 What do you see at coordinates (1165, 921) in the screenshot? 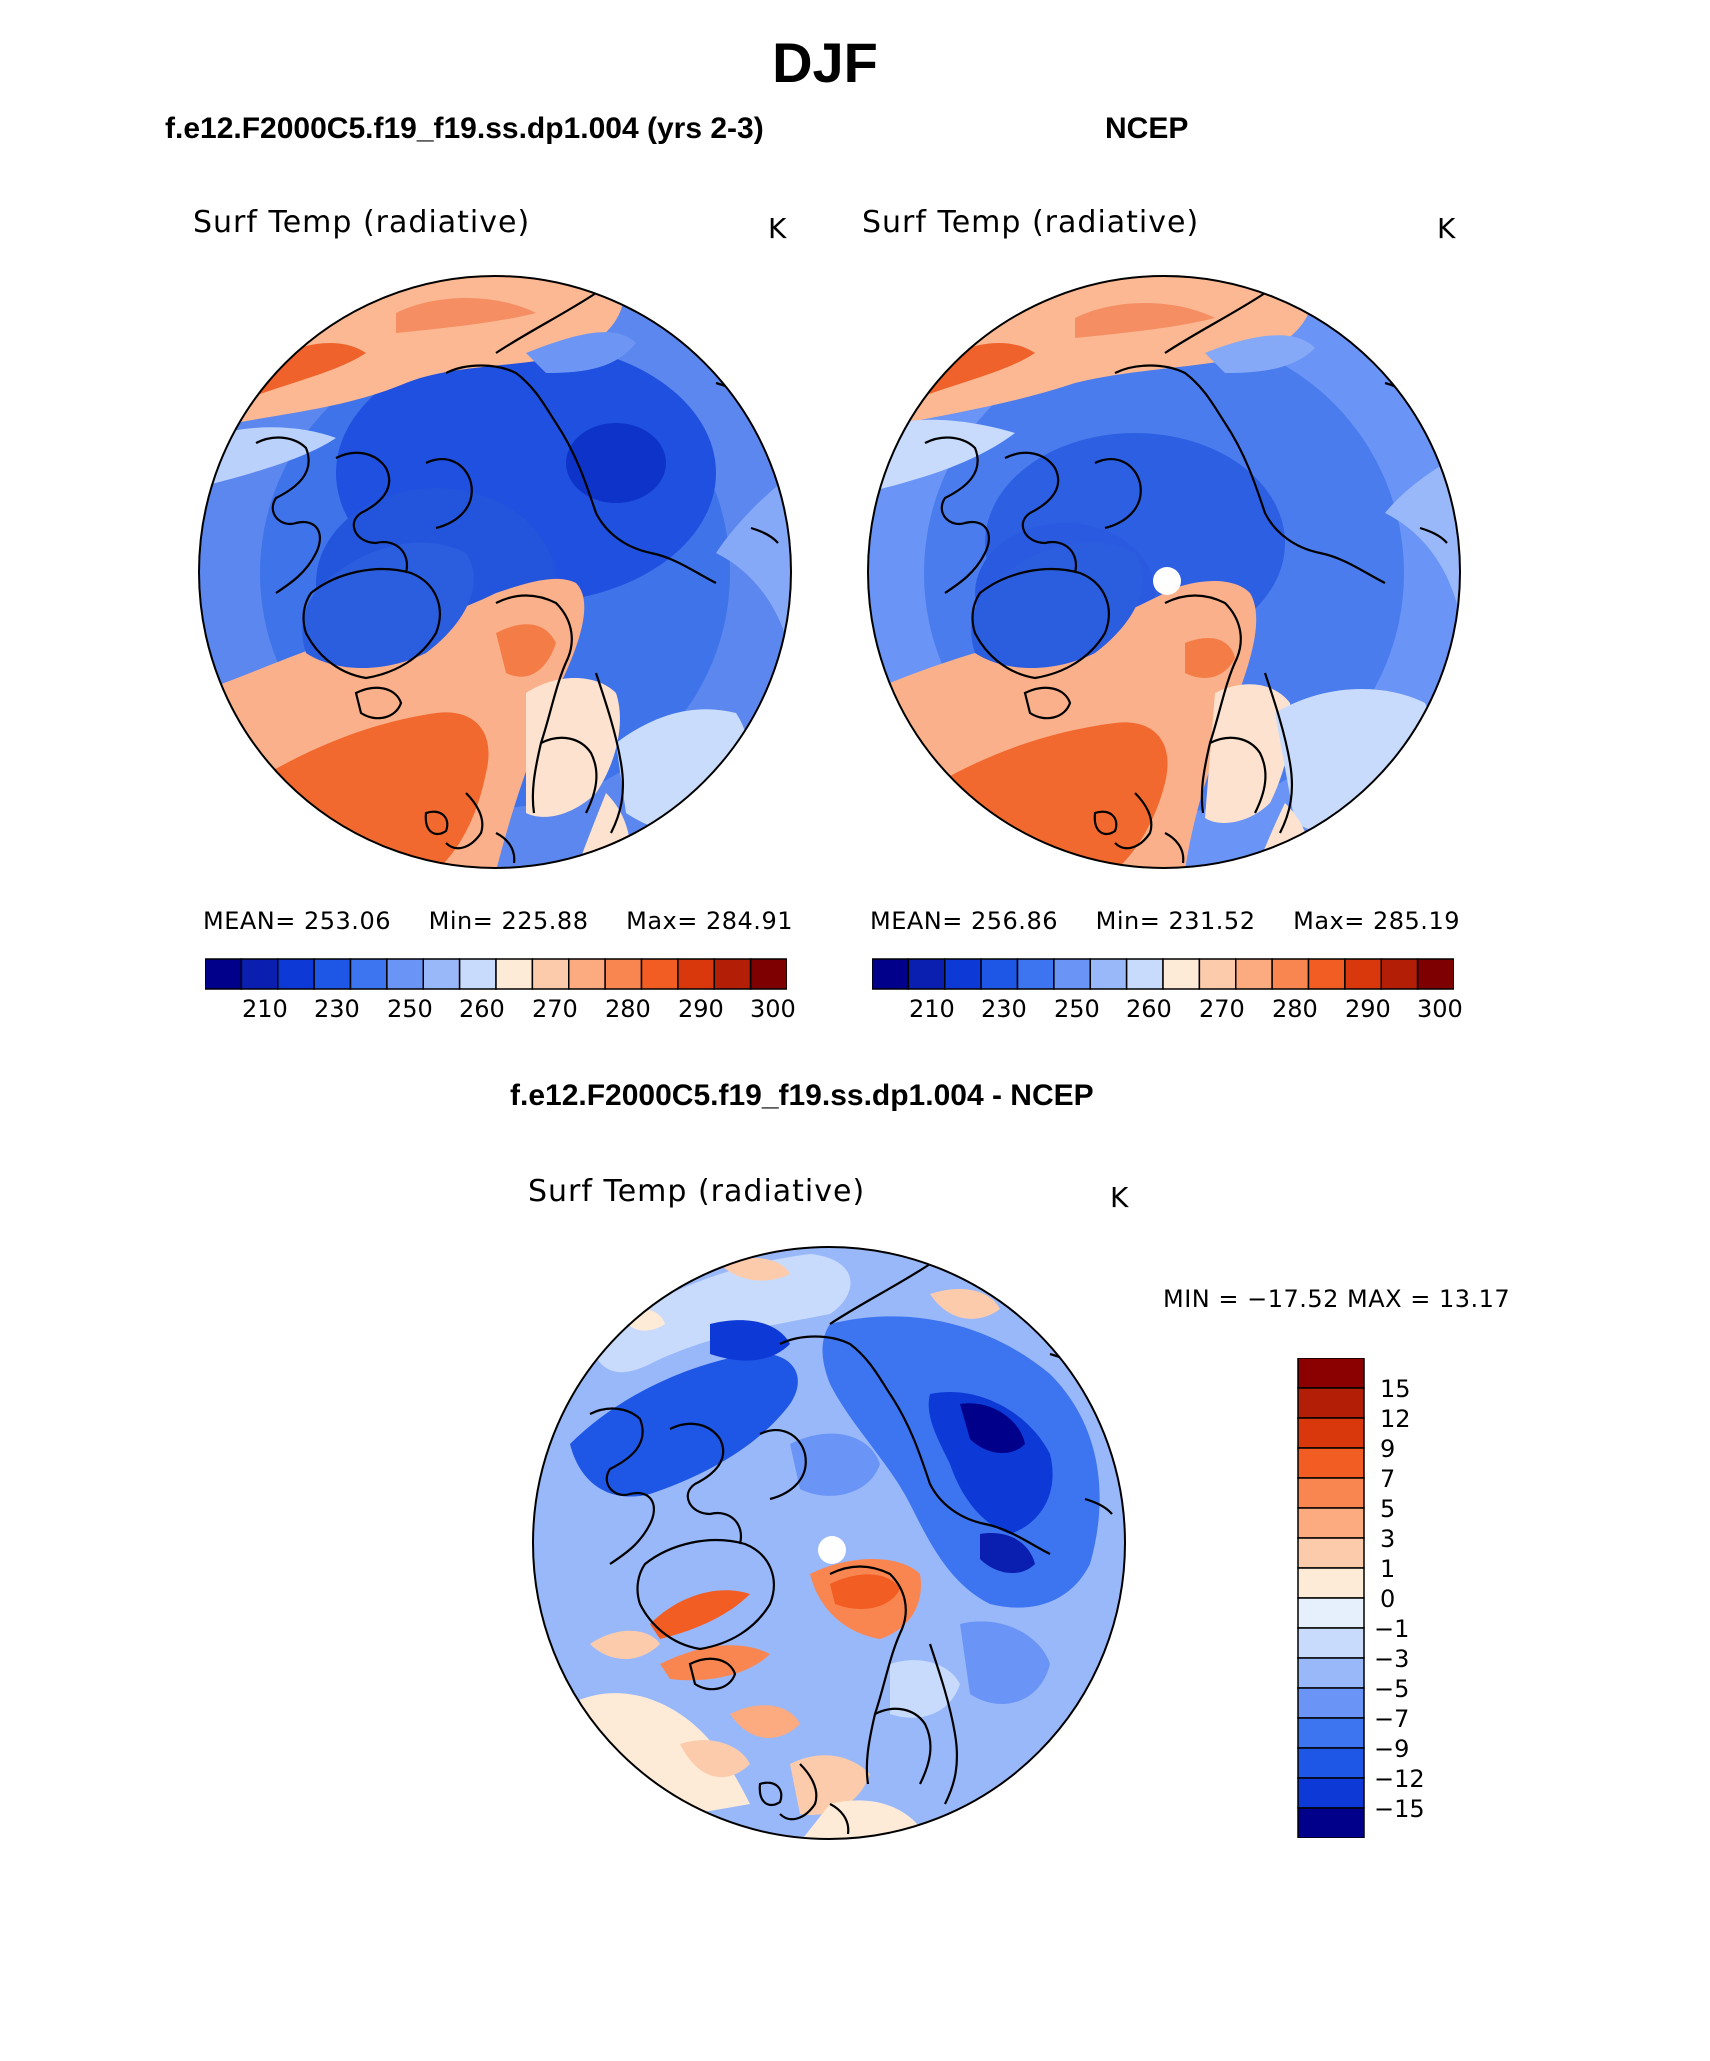
I see `panel2-stats: MEAN= 256.86 Min= 231.52 Max= 285.19` at bounding box center [1165, 921].